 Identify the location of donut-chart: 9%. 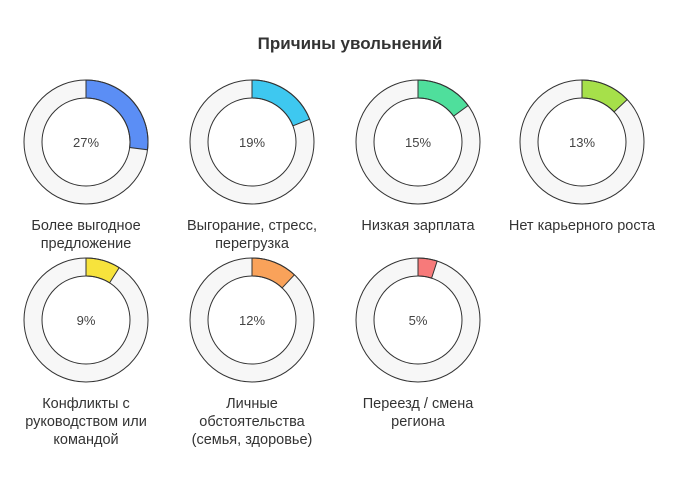
(86, 320).